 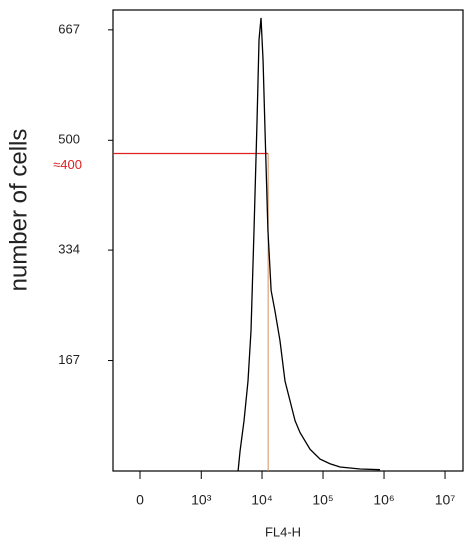 I want to click on x-tick-label: 10⁵, so click(x=322, y=500).